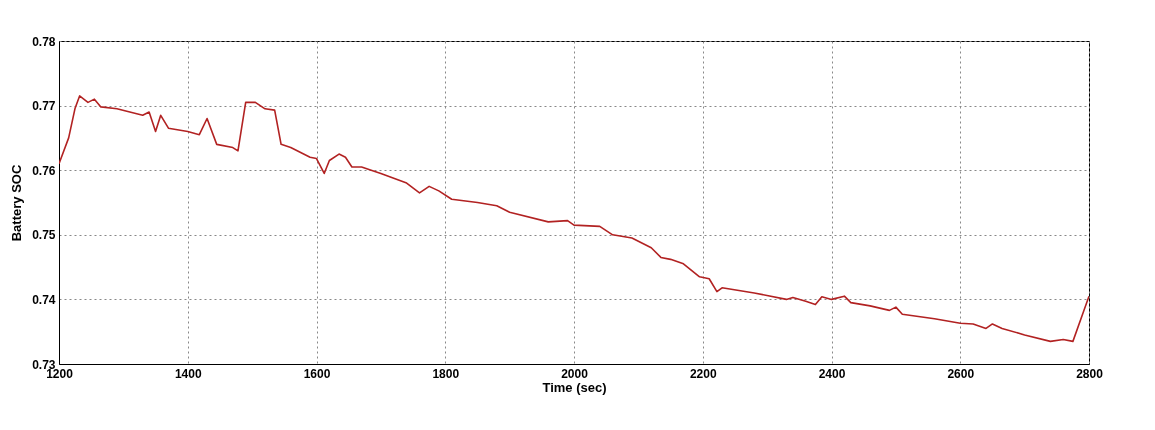 The width and height of the screenshot is (1155, 430). What do you see at coordinates (574, 387) in the screenshot?
I see `x-axis-title: Time (sec)` at bounding box center [574, 387].